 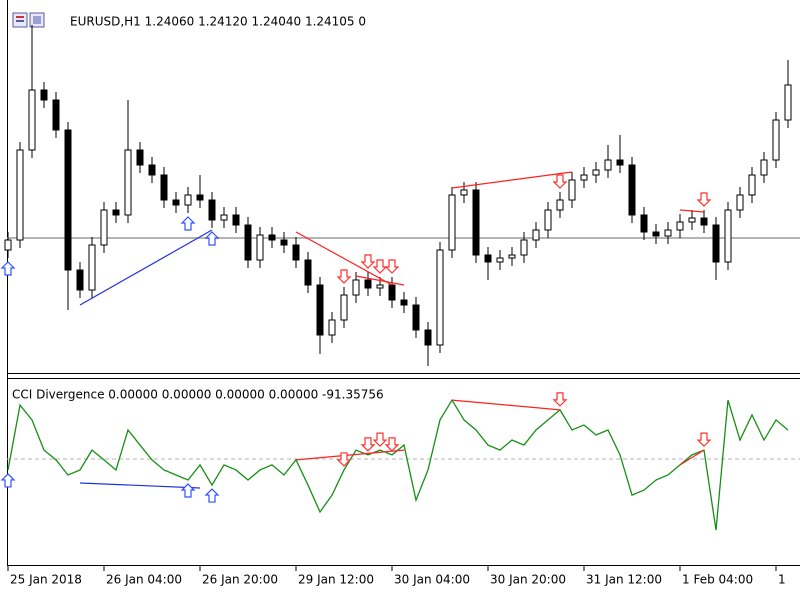 I want to click on icon-fill, so click(x=37, y=20).